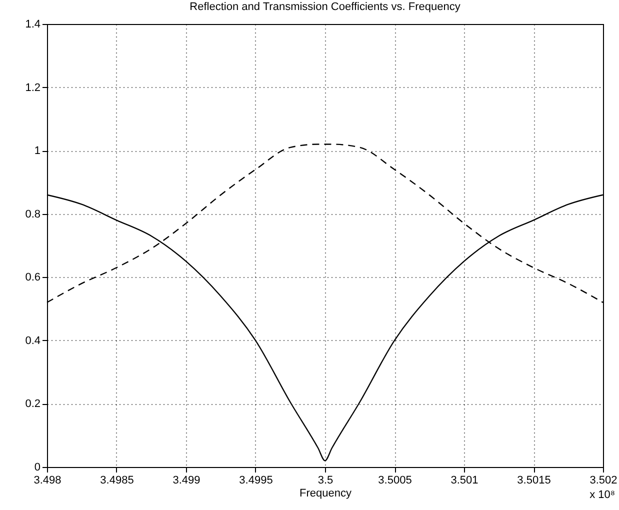 This screenshot has height=510, width=619. Describe the element at coordinates (32, 404) in the screenshot. I see `y-tick-label: 0.2` at that location.